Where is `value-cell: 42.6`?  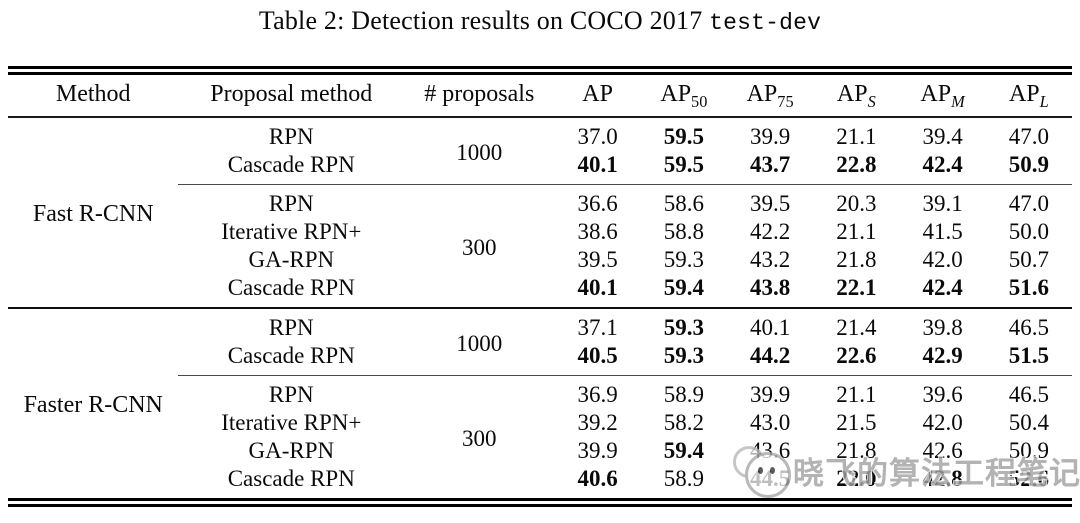
value-cell: 42.6 is located at coordinates (942, 450).